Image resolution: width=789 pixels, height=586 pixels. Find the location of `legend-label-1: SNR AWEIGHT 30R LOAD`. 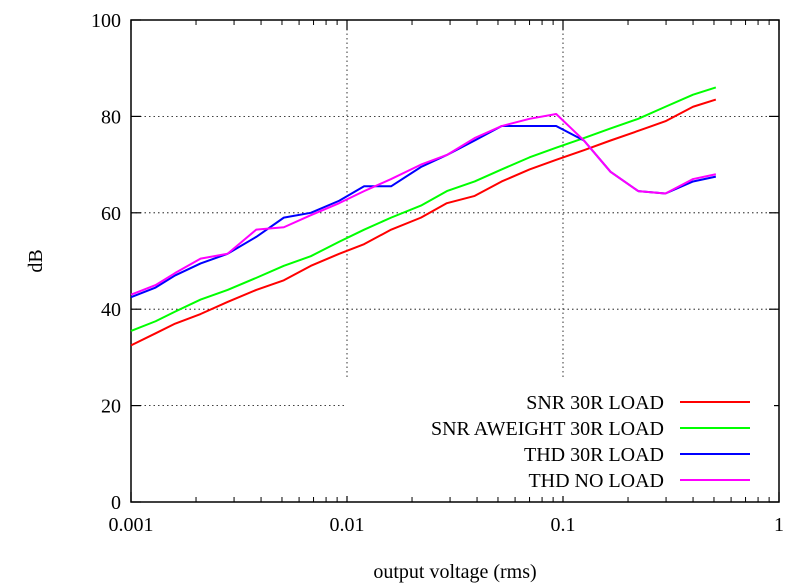

legend-label-1: SNR AWEIGHT 30R LOAD is located at coordinates (547, 429).